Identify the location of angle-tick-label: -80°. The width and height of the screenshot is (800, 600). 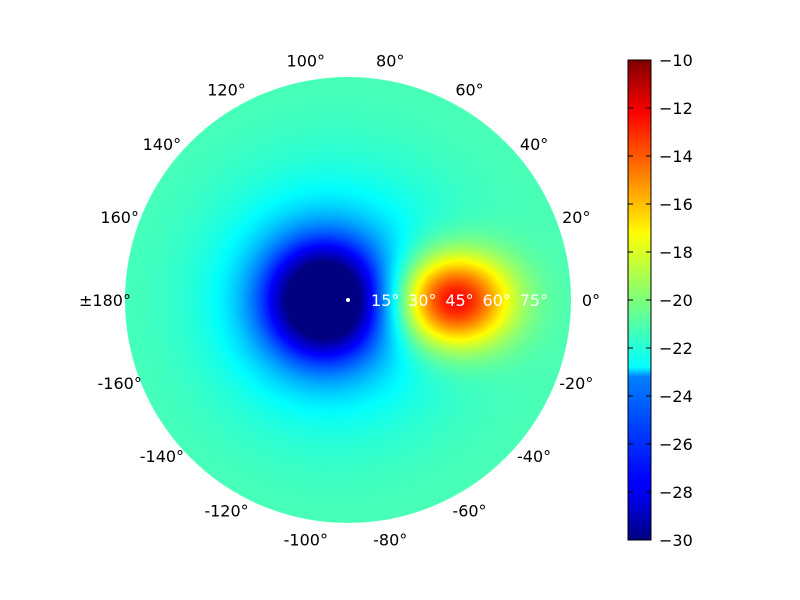
(390, 539).